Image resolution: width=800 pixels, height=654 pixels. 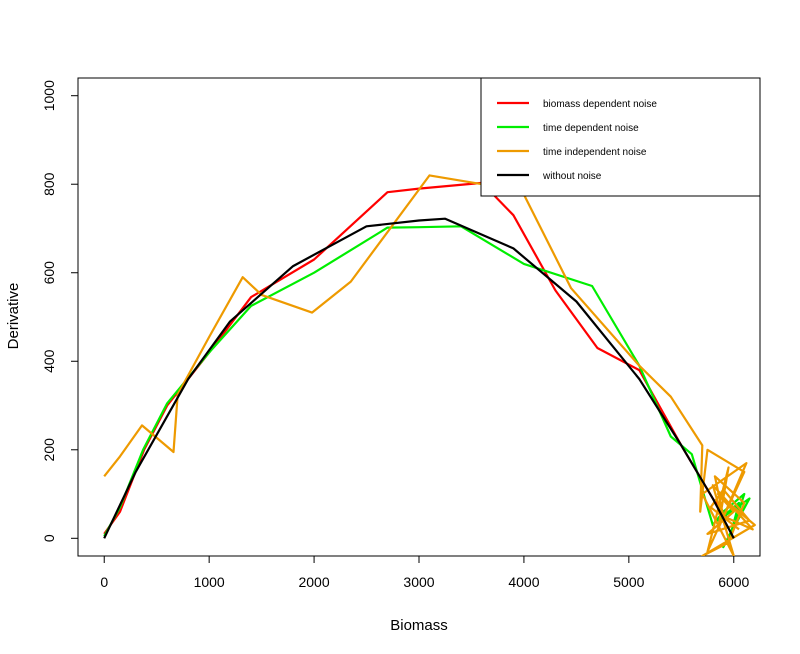 What do you see at coordinates (49, 95) in the screenshot?
I see `y-tick-label: 1000` at bounding box center [49, 95].